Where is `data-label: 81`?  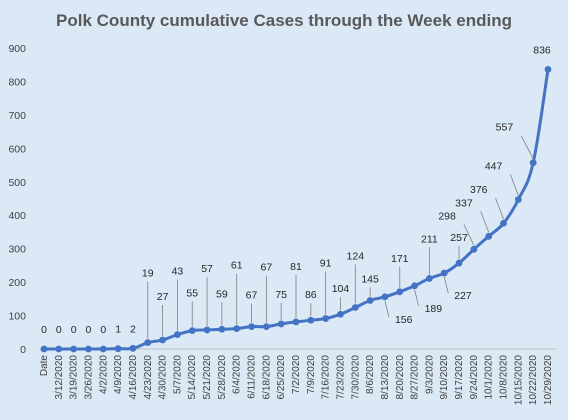
data-label: 81 is located at coordinates (296, 267).